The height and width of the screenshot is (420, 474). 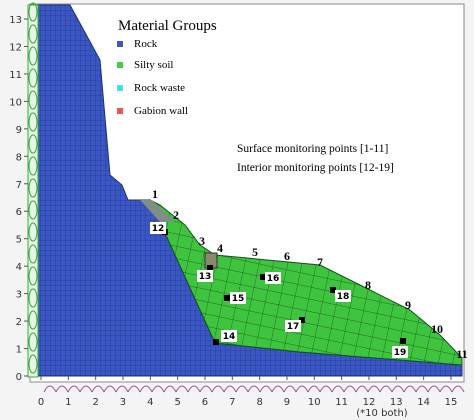 What do you see at coordinates (202, 241) in the screenshot?
I see `surface-point-label: 3` at bounding box center [202, 241].